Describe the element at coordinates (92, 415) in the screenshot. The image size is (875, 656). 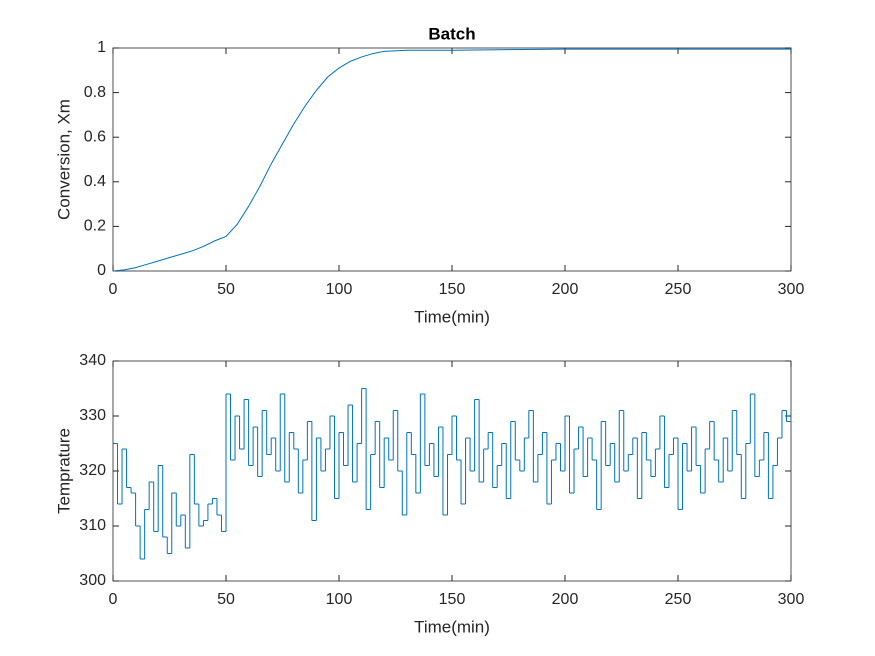
I see `y-tick-label: 330` at that location.